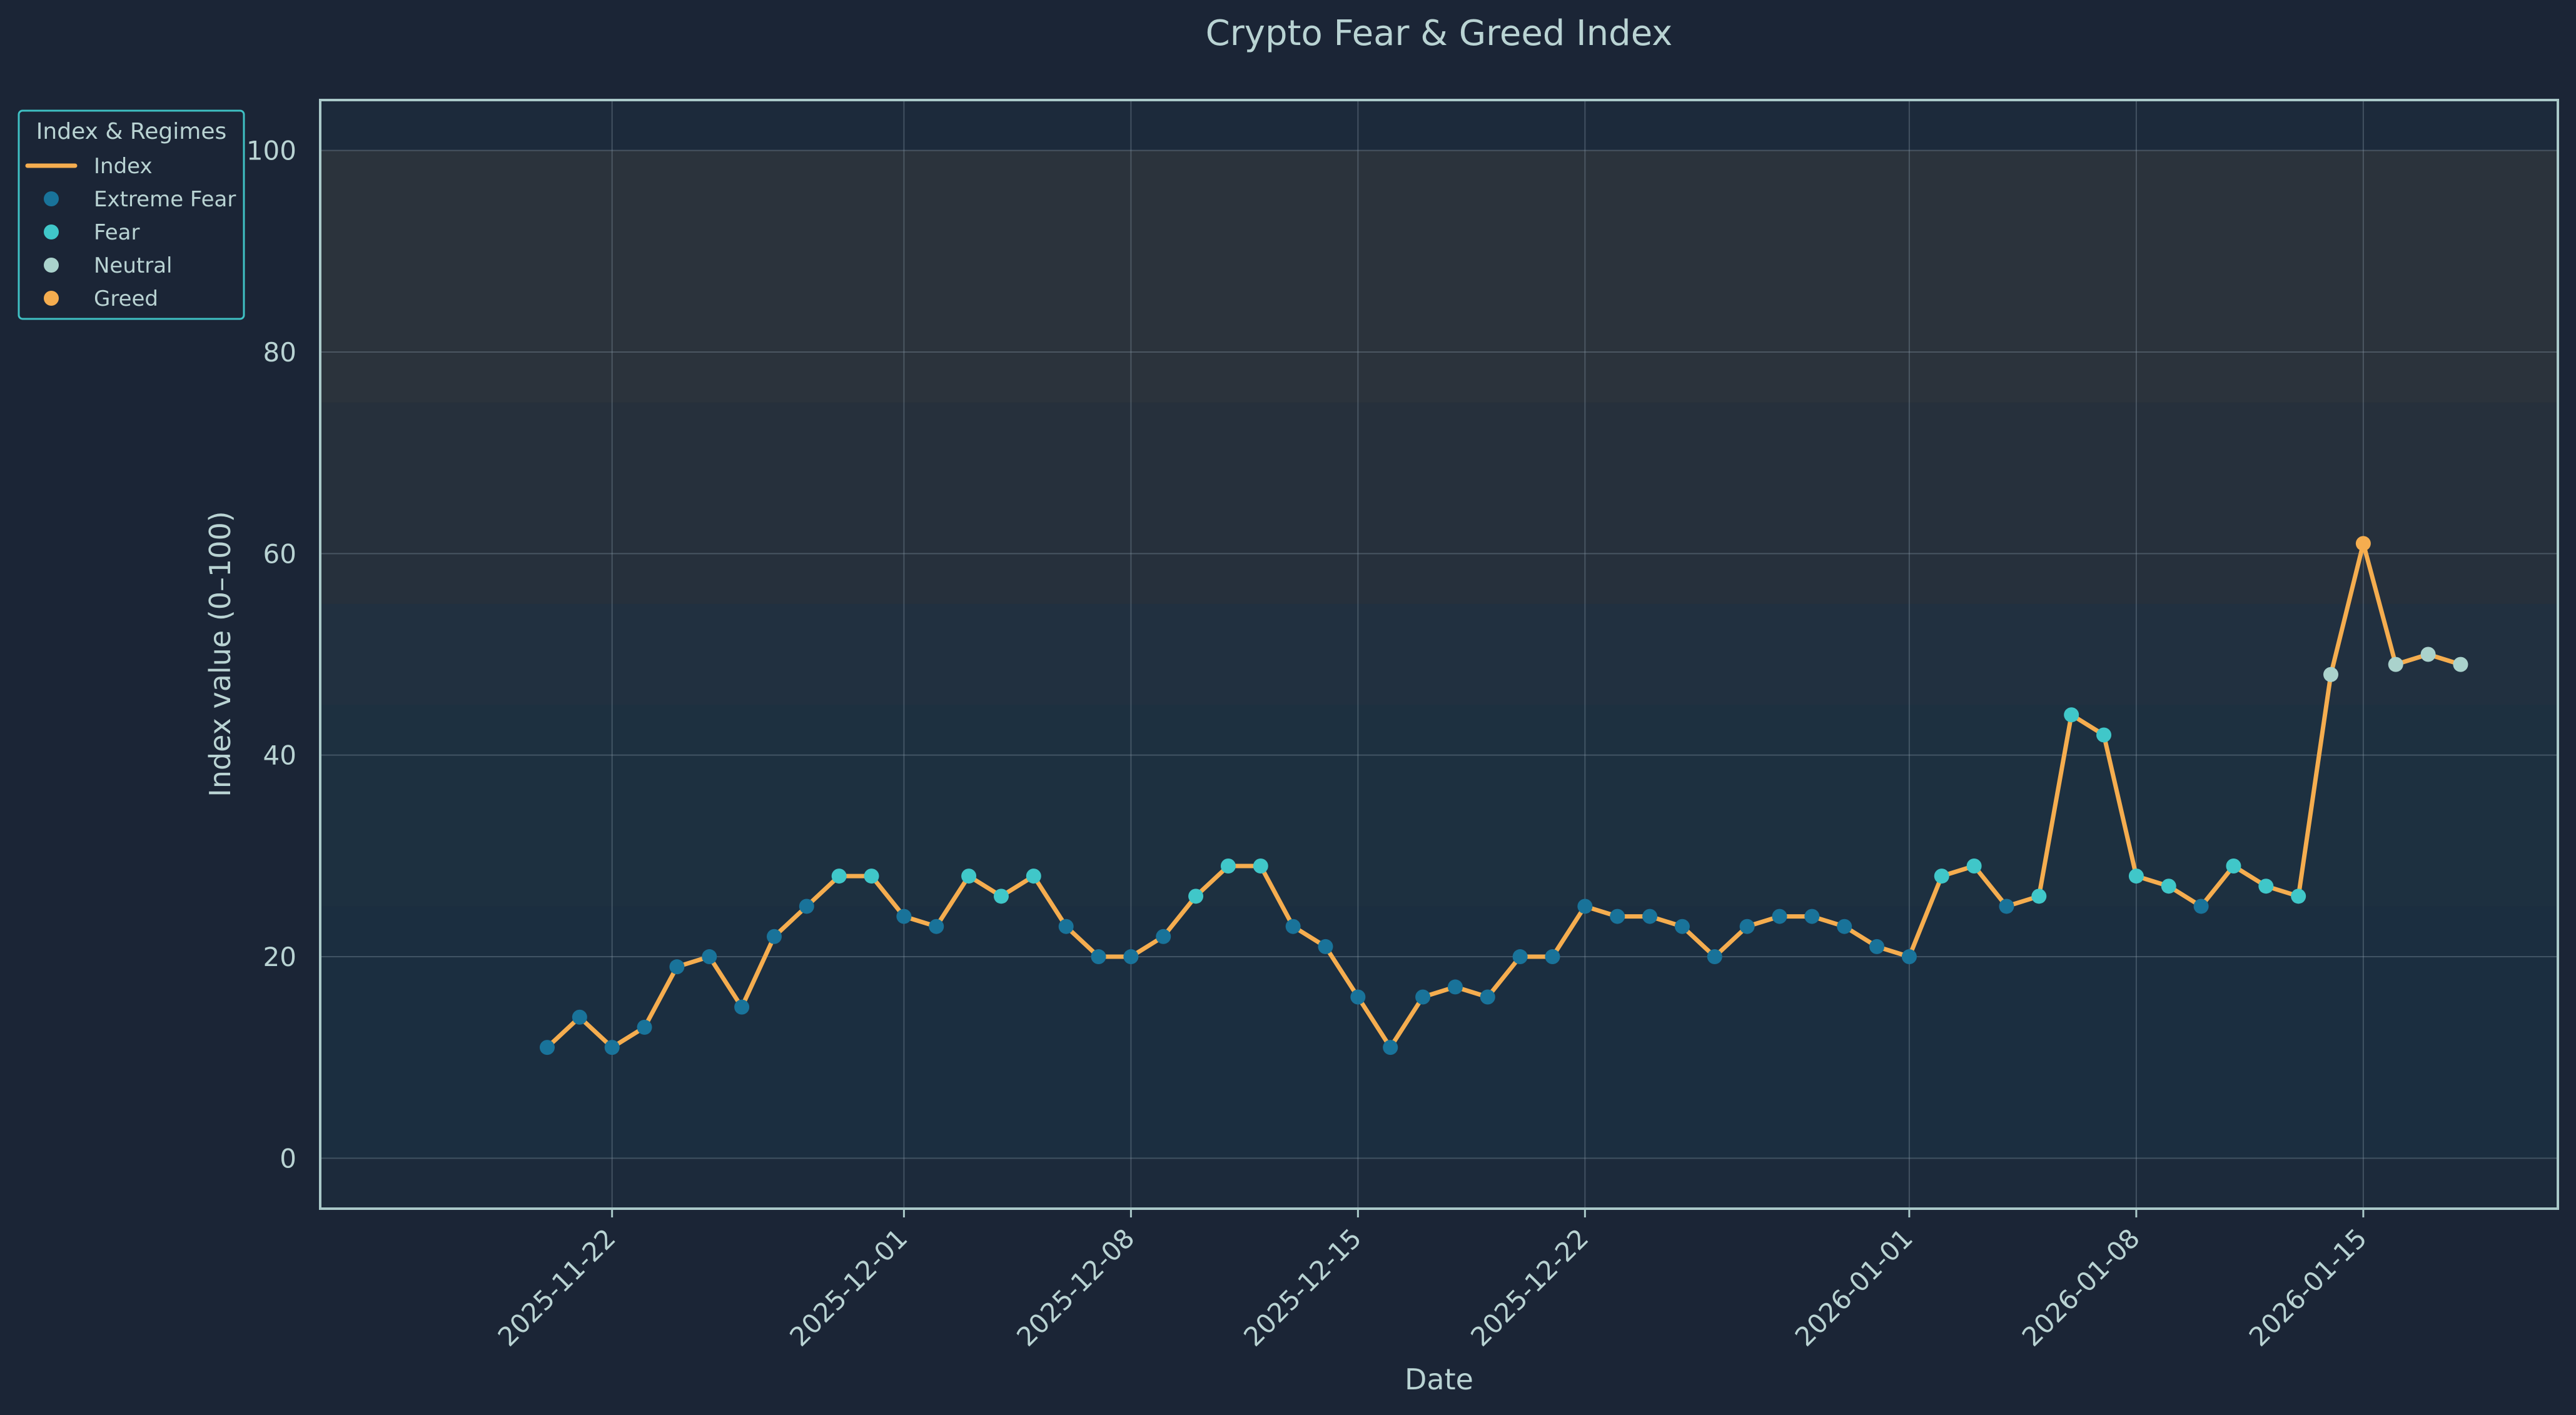 The image size is (2576, 1415). Describe the element at coordinates (271, 655) in the screenshot. I see `y-axis-ticks: 0 20 40 60 80 100` at that location.